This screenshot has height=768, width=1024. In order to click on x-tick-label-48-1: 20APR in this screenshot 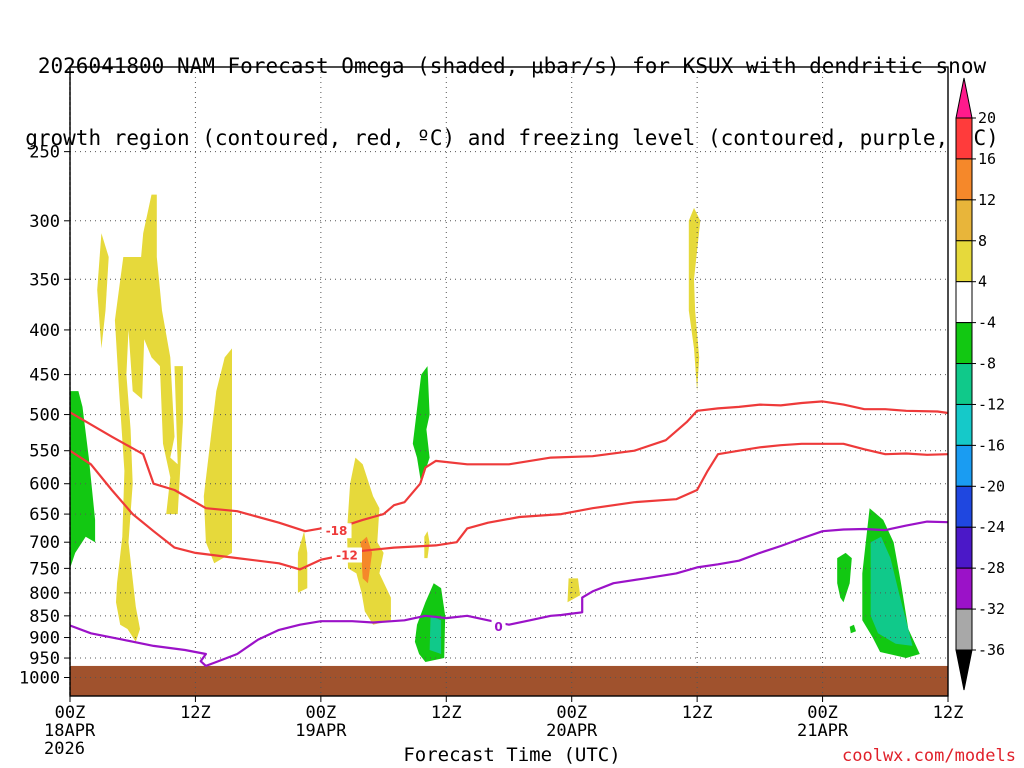, I will do `click(572, 731)`.